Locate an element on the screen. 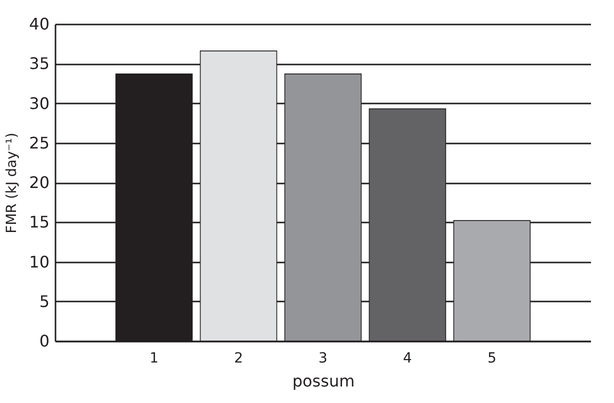 The width and height of the screenshot is (614, 403). y-tick-label: 35 is located at coordinates (39, 64).